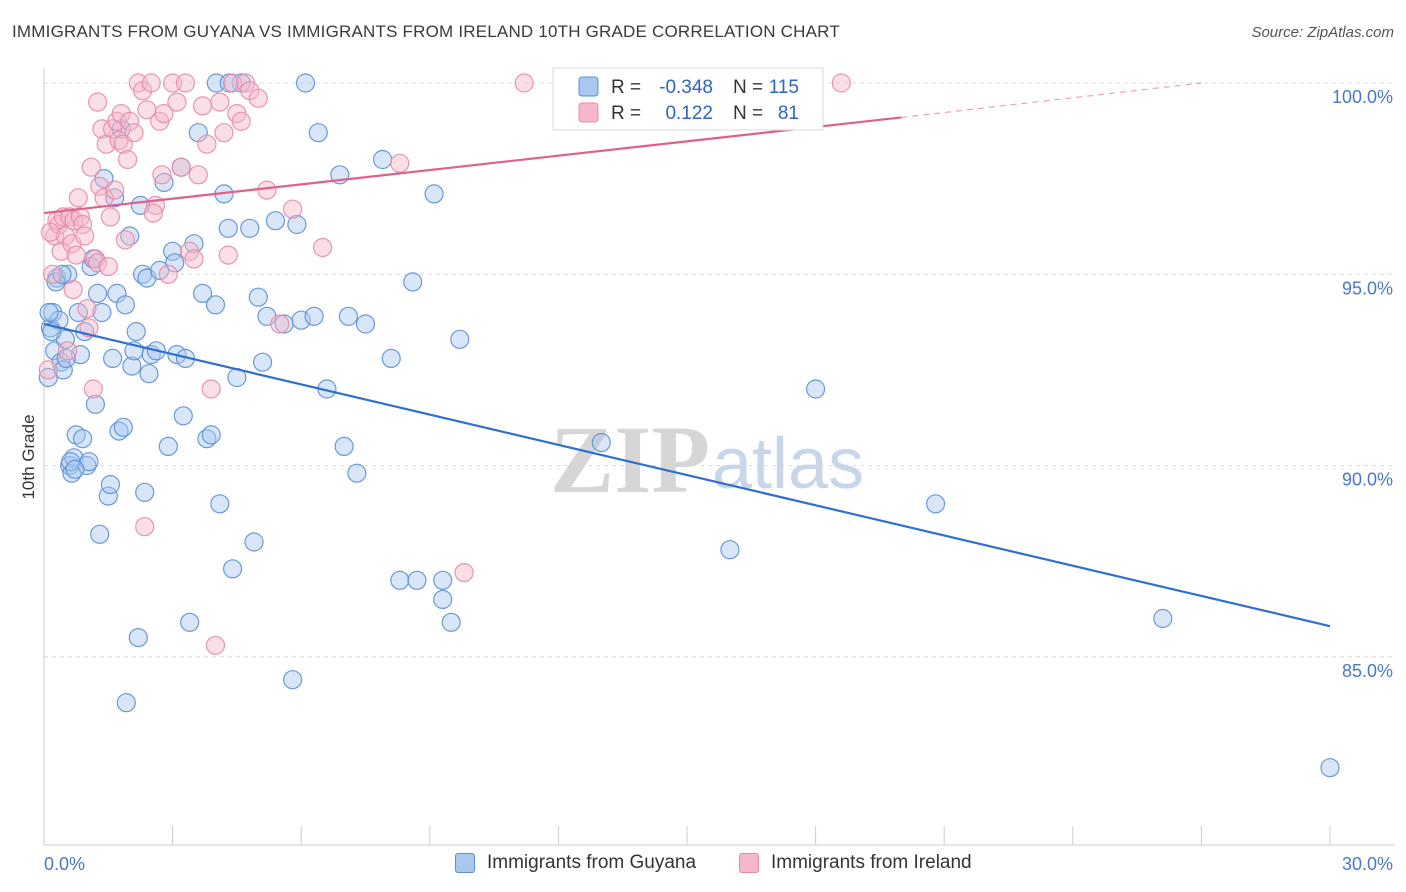 This screenshot has height=892, width=1406. What do you see at coordinates (689, 113) in the screenshot?
I see `legend-r-value-2: 0.122` at bounding box center [689, 113].